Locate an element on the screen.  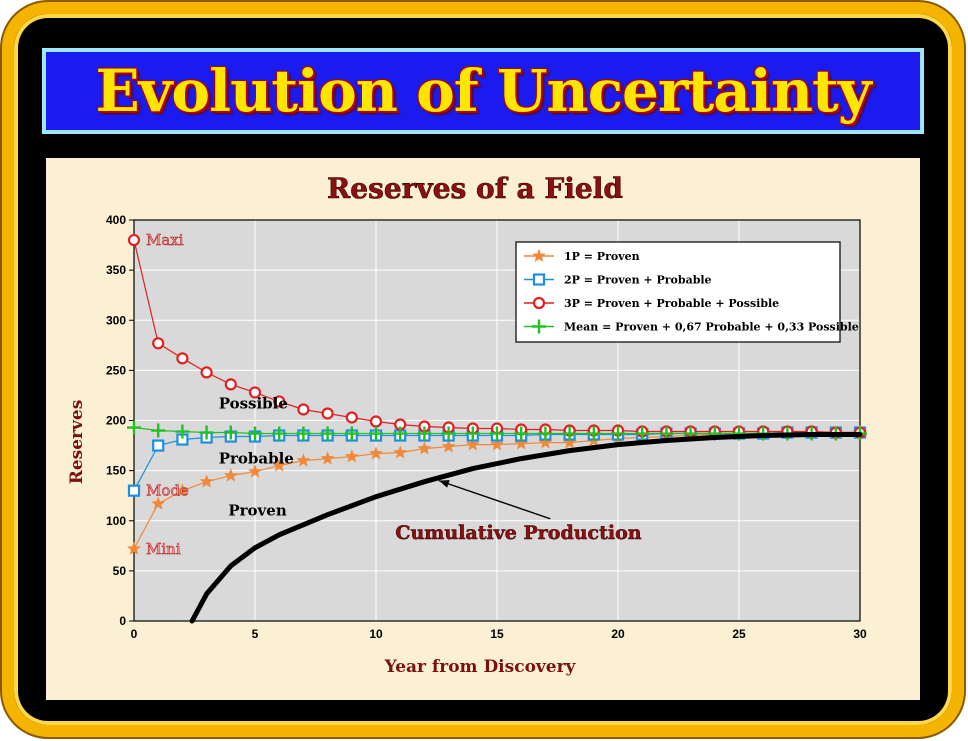
y-tick-label: 400 is located at coordinates (116, 220).